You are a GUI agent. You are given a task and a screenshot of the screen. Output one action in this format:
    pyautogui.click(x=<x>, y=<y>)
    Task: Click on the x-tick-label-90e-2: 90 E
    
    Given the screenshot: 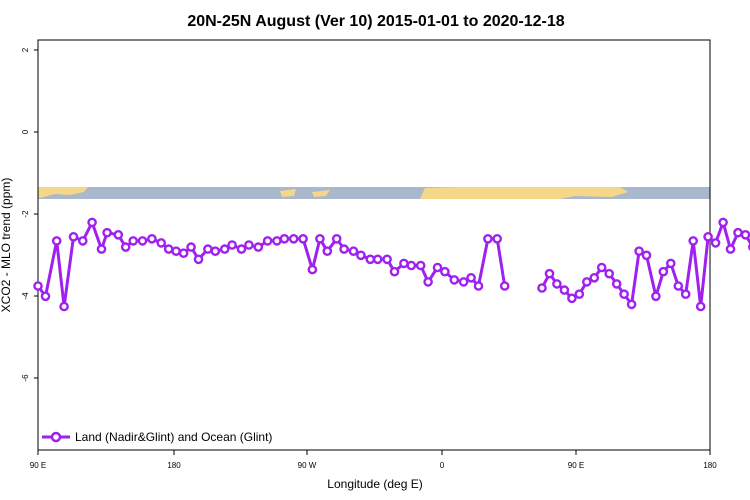 What is the action you would take?
    pyautogui.click(x=576, y=465)
    